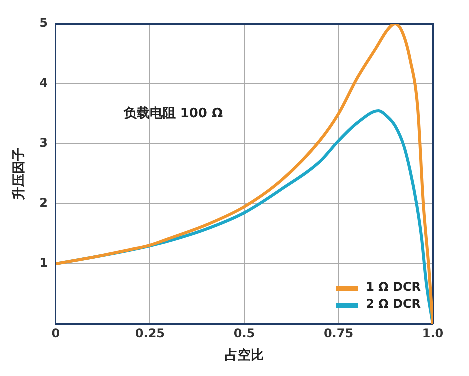  I want to click on annotation: 负载电阻 100 Ω, so click(173, 114).